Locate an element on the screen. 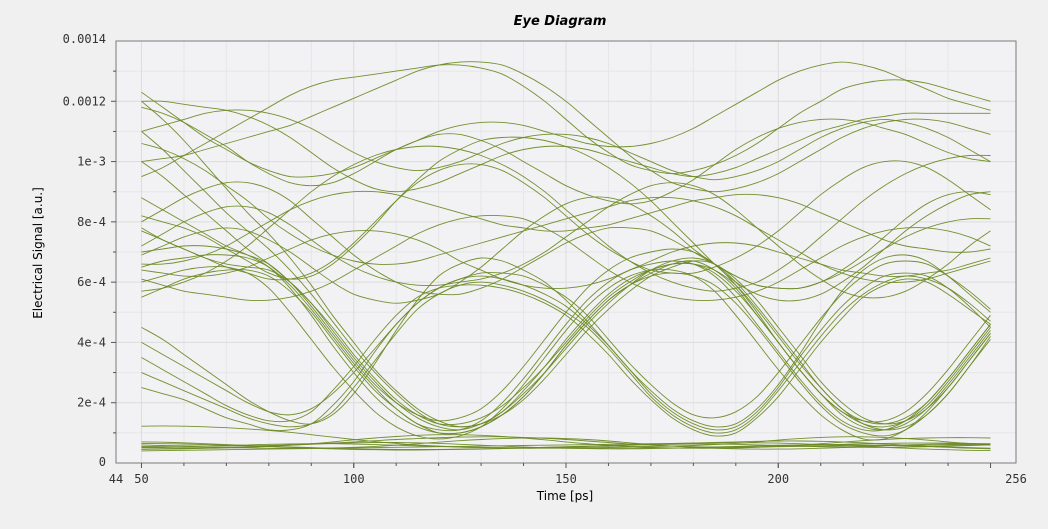 Image resolution: width=1048 pixels, height=529 pixels. x-tick-label: 200 is located at coordinates (778, 479).